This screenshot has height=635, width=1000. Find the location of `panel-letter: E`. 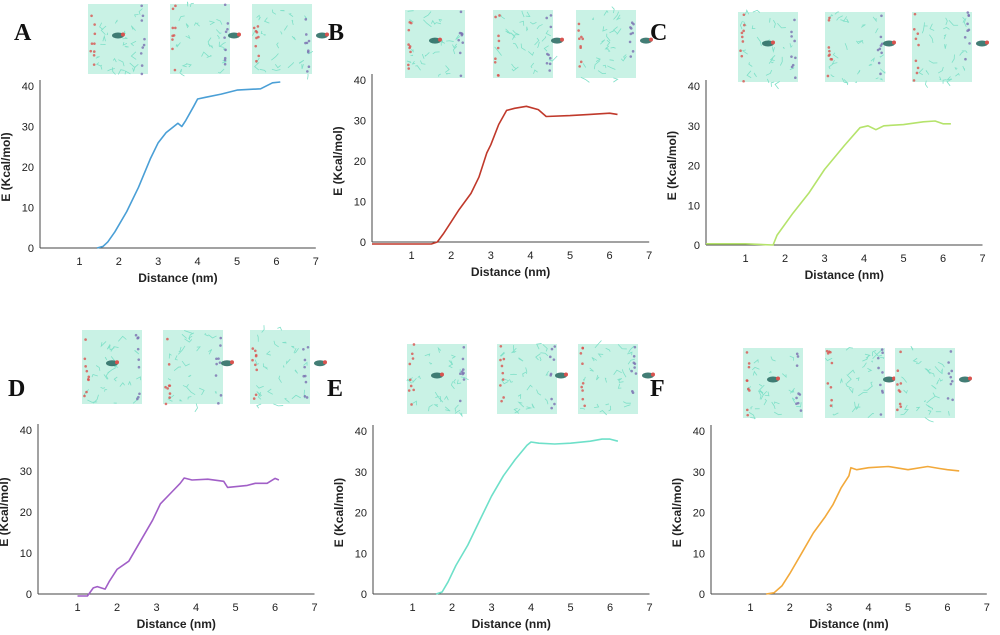

panel-letter: E is located at coordinates (335, 389).